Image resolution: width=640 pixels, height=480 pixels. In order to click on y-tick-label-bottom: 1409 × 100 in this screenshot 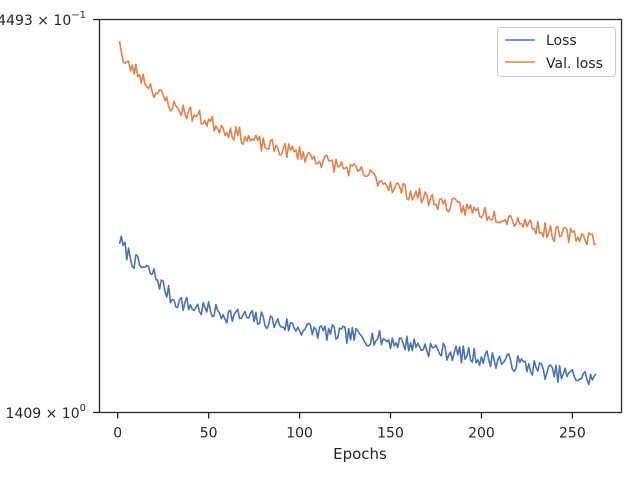, I will do `click(46, 412)`.